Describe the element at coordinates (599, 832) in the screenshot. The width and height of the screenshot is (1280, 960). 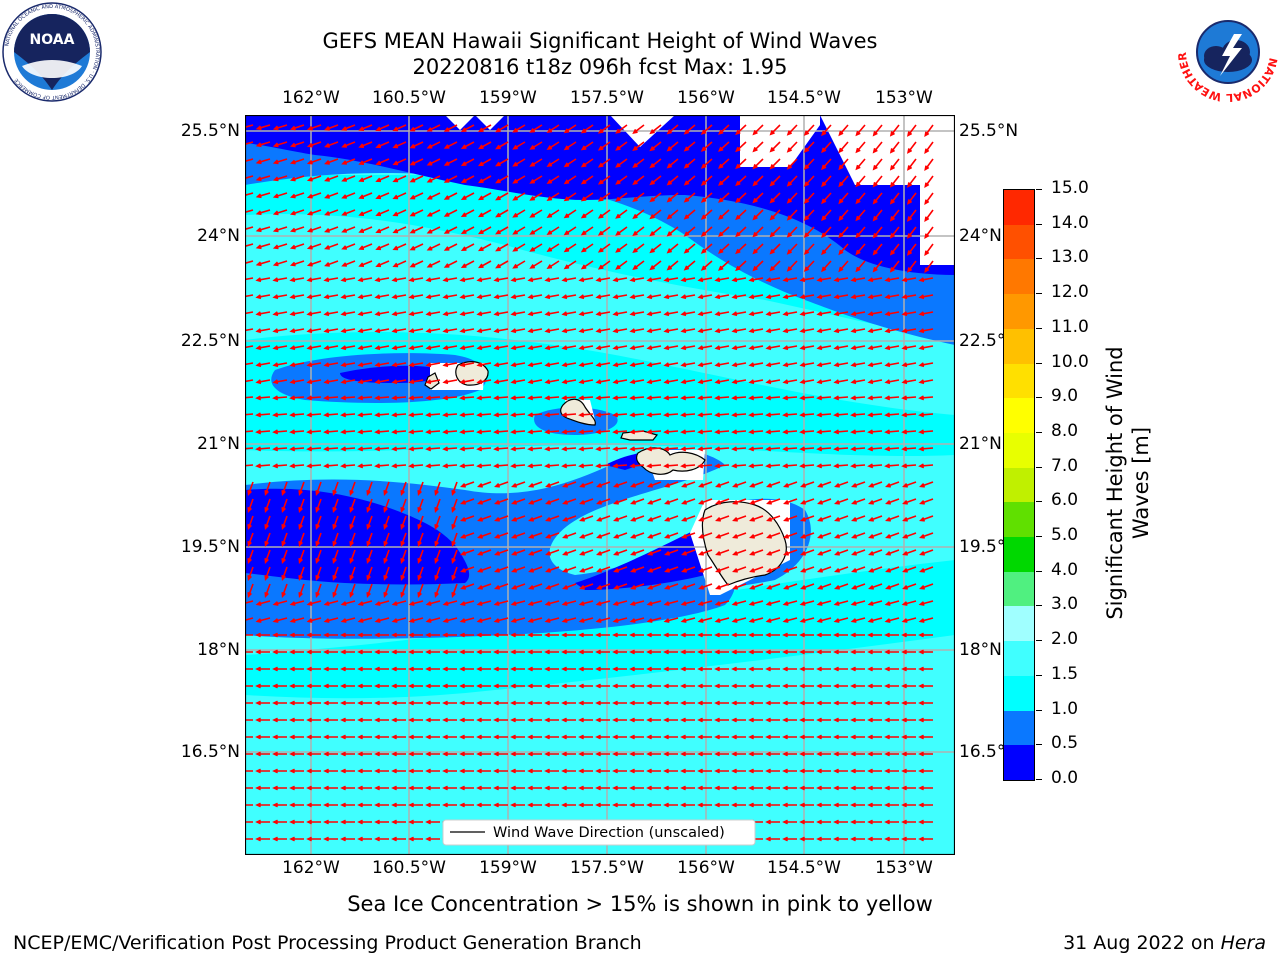
I see `map-legend: Wind Wave Direction (unscaled)` at that location.